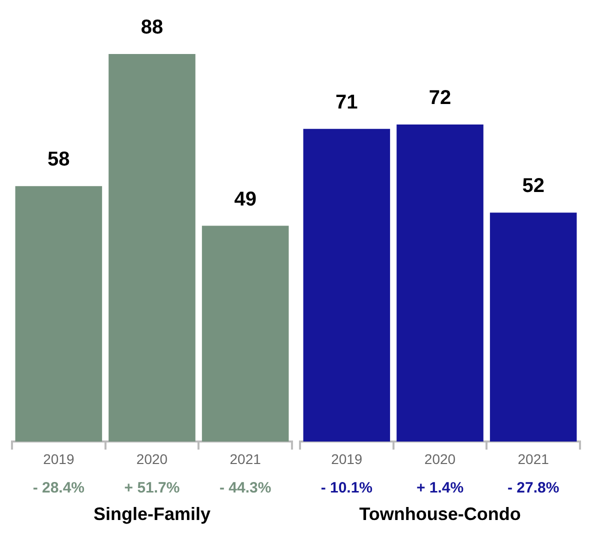 The image size is (592, 538). Describe the element at coordinates (347, 102) in the screenshot. I see `data-label: 71` at that location.